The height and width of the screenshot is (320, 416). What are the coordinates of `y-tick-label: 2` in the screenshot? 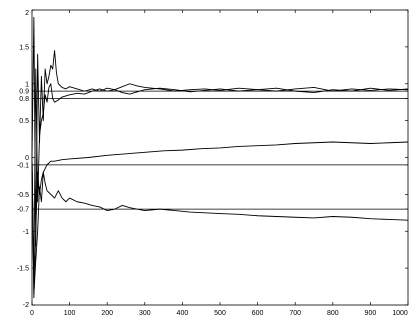 It's located at (27, 13).